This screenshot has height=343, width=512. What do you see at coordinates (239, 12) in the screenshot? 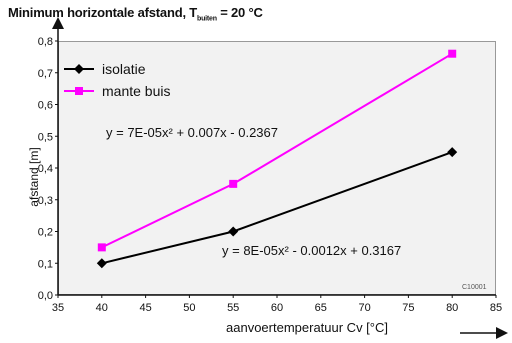
I see `chart-title-end: = 20 °C` at bounding box center [239, 12].